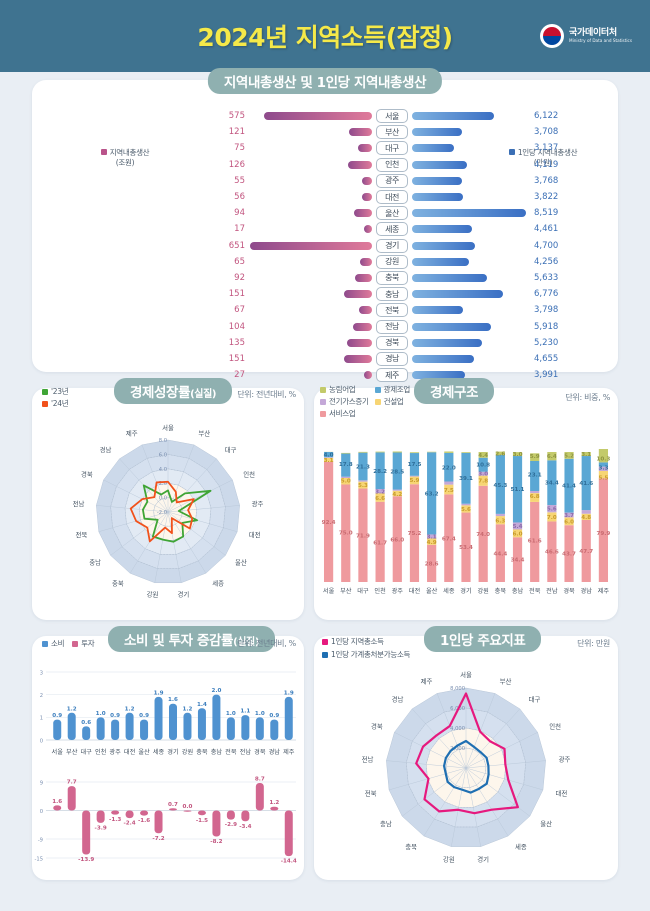  I want to click on consumption-category-label: 대구, so click(86, 752).